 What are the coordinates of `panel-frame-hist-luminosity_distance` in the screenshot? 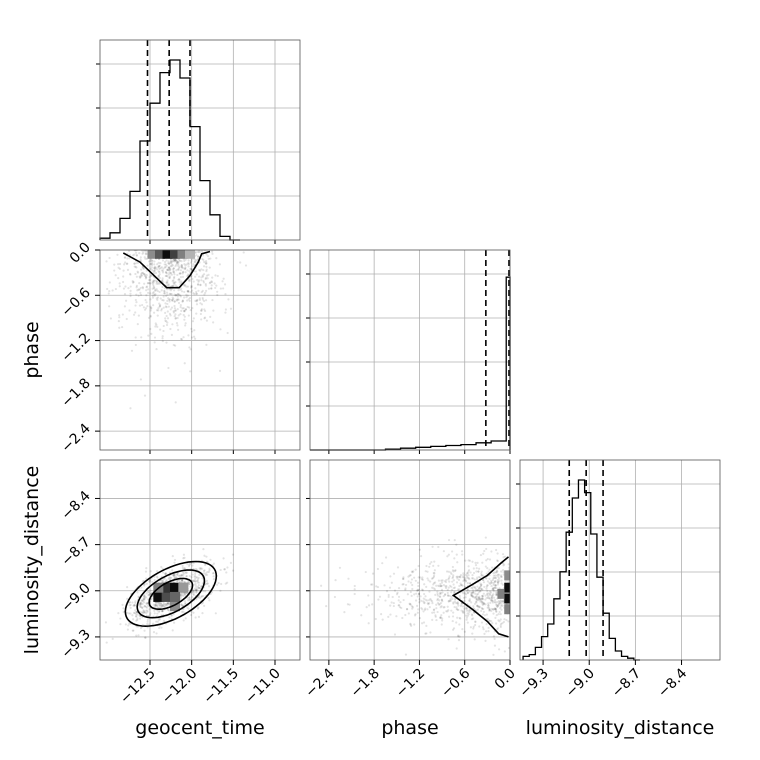 It's located at (620, 560).